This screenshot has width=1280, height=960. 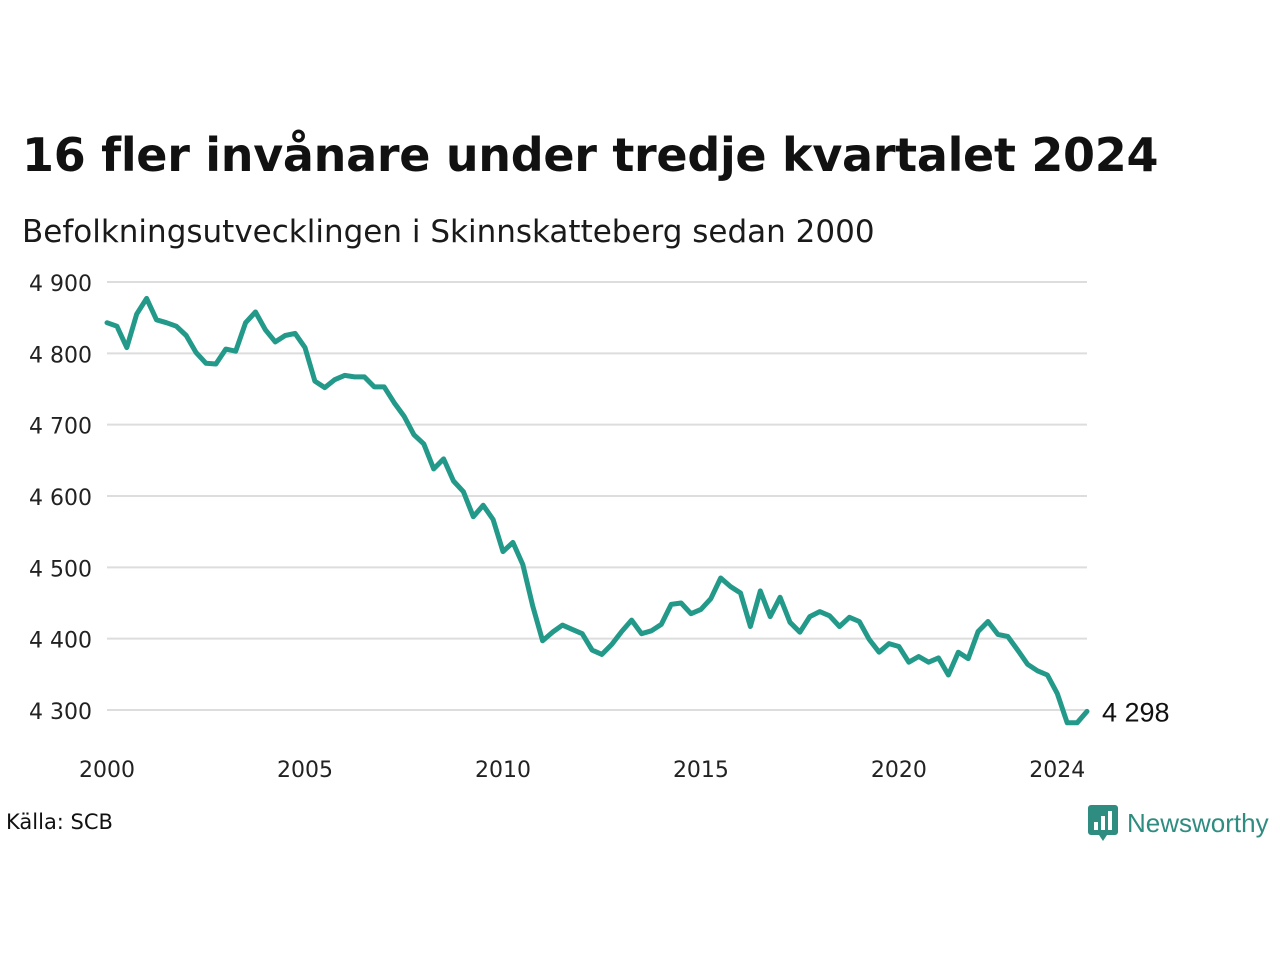 I want to click on y-axis: 4 300 4 400 4 500 4 600 4 700 4 800 4 900, so click(x=60, y=498).